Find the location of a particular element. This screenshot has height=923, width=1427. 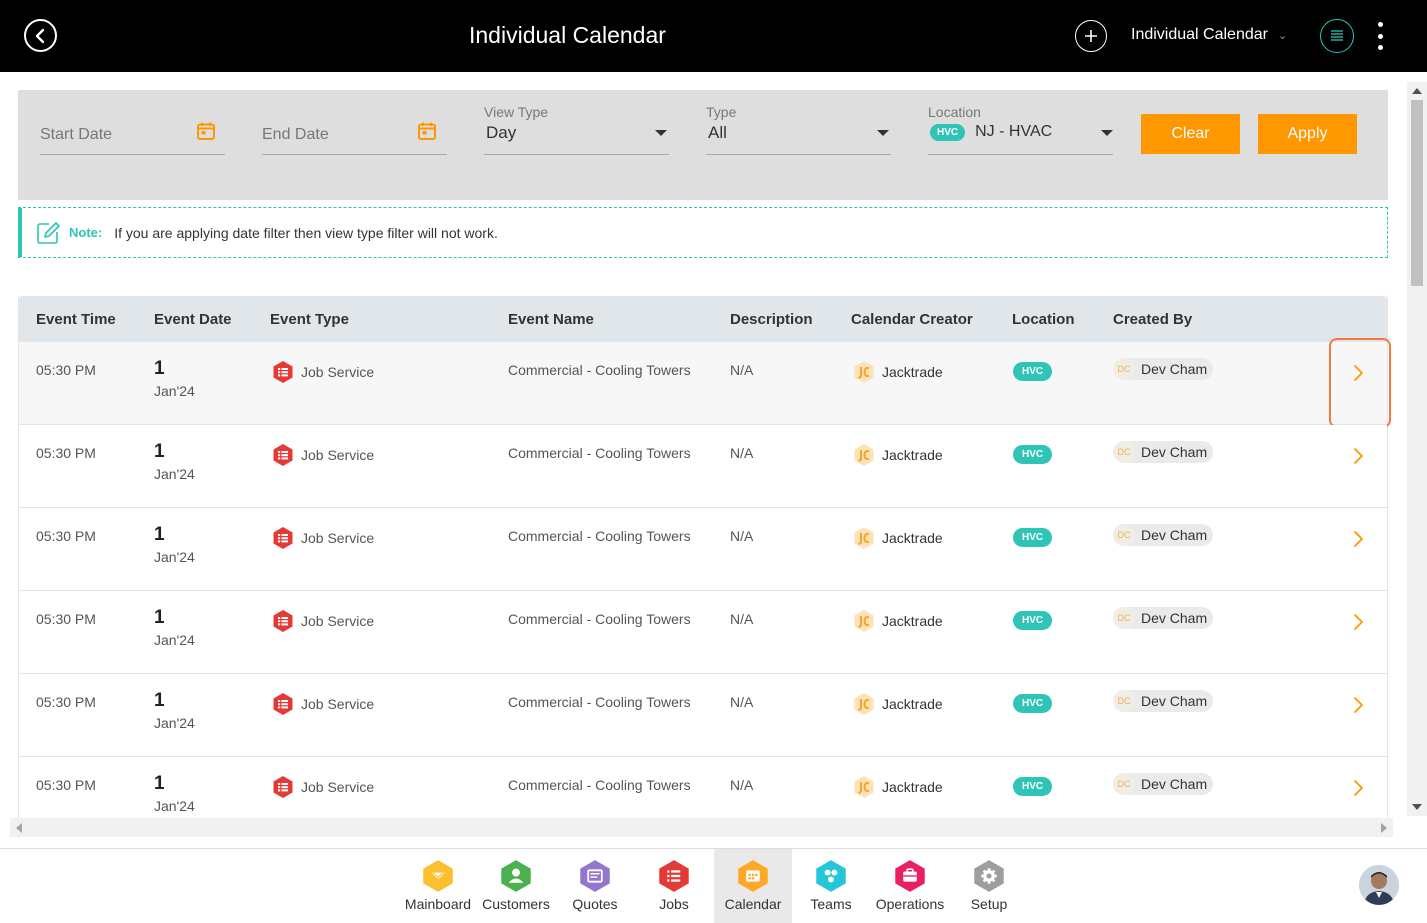

nav-item-teams: Teams is located at coordinates (831, 886).